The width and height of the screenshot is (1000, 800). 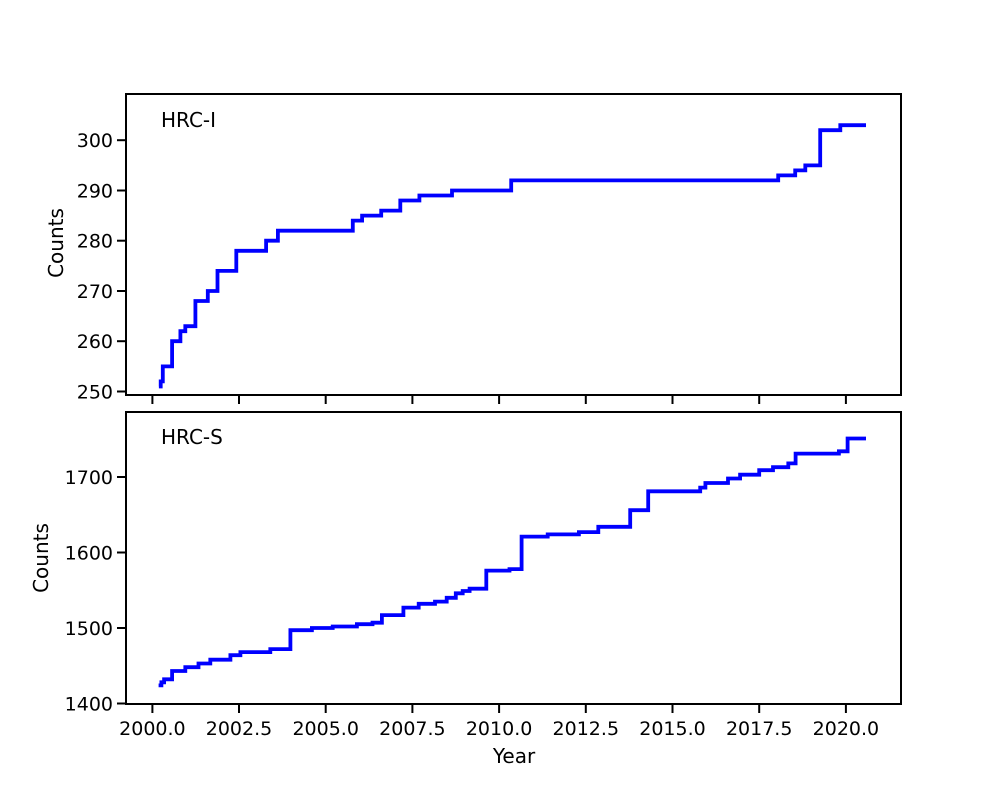 What do you see at coordinates (759, 729) in the screenshot?
I see `x-tick-label: 2017.5` at bounding box center [759, 729].